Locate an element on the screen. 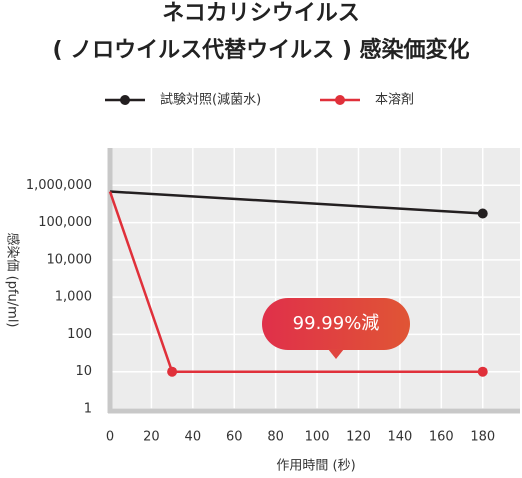 Image resolution: width=522 pixels, height=478 pixels. x-axis-label: 作用時間 (秒) is located at coordinates (315, 466).